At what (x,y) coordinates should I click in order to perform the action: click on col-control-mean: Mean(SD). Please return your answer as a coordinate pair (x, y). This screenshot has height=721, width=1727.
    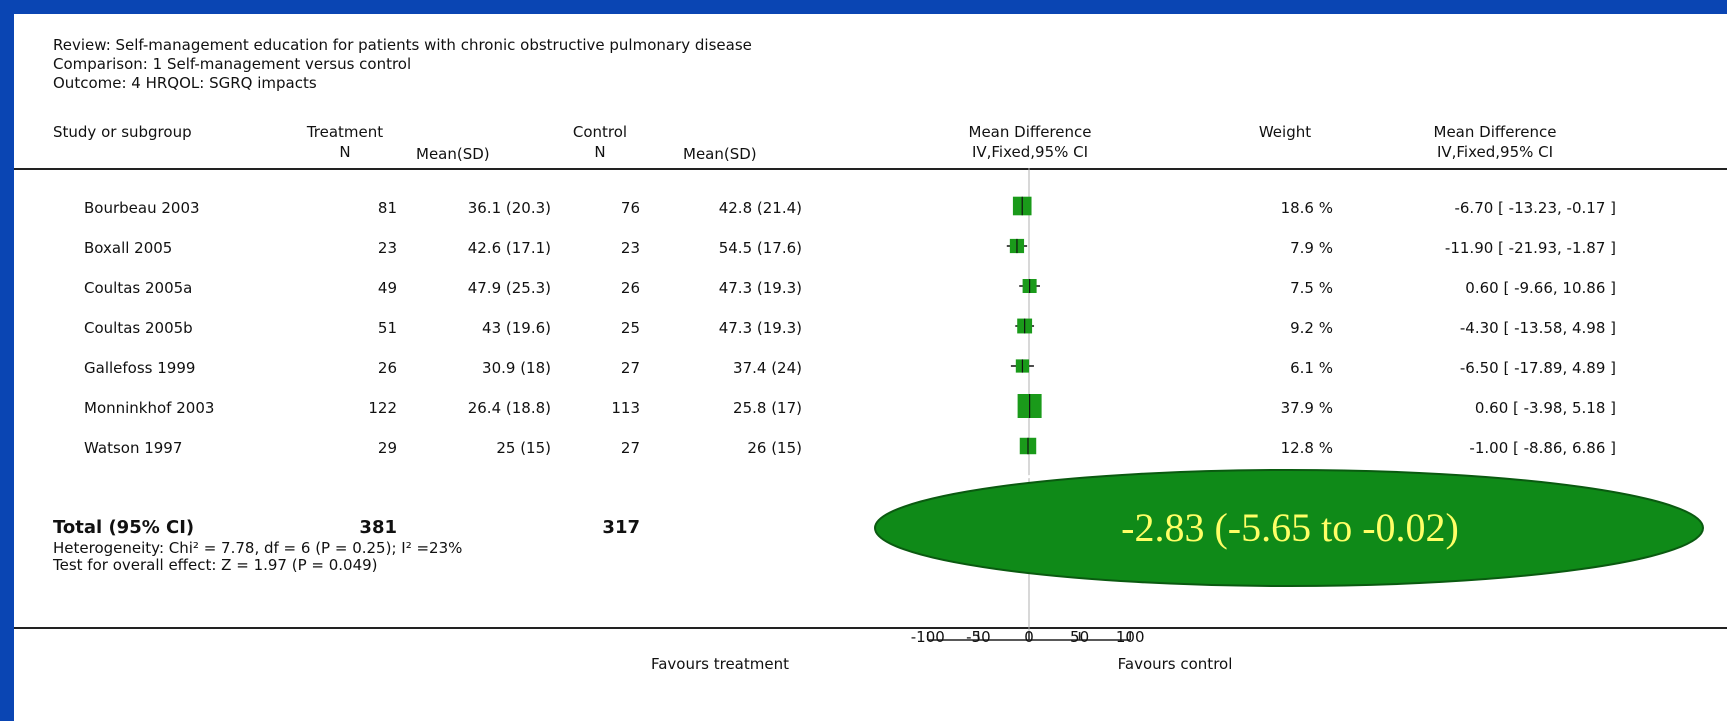
    Looking at the image, I should click on (720, 154).